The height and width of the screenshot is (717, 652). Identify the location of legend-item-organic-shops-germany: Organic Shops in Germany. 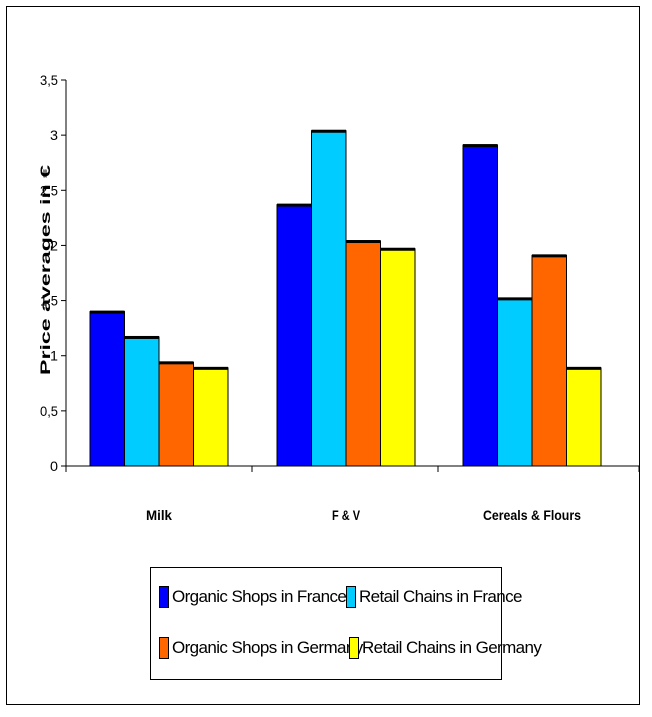
(261, 648).